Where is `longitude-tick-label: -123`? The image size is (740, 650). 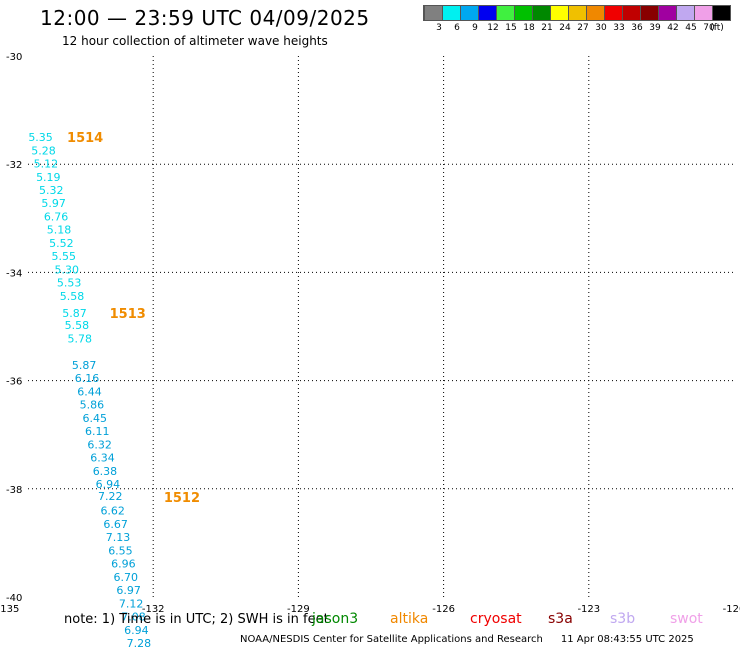 longitude-tick-label: -123 is located at coordinates (588, 609).